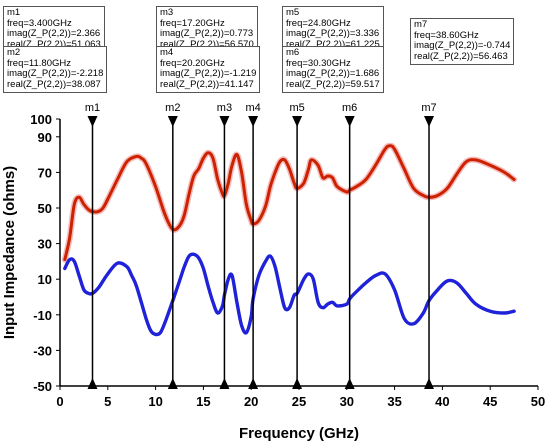  Describe the element at coordinates (192, 63) in the screenshot. I see `marker-box-line: freq=20.20GHz` at that location.